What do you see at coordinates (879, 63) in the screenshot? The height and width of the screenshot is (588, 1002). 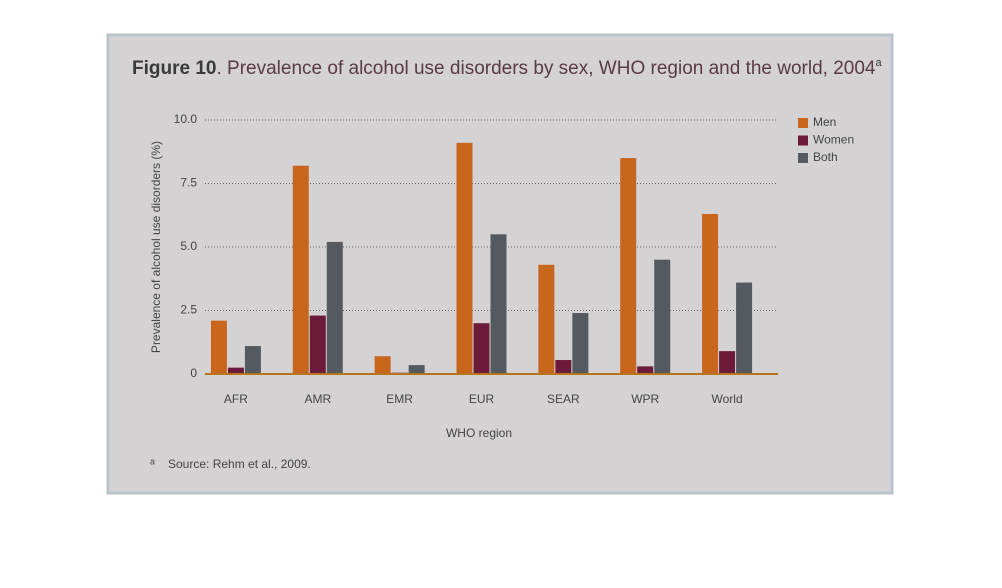 I see `title-superscript: a` at bounding box center [879, 63].